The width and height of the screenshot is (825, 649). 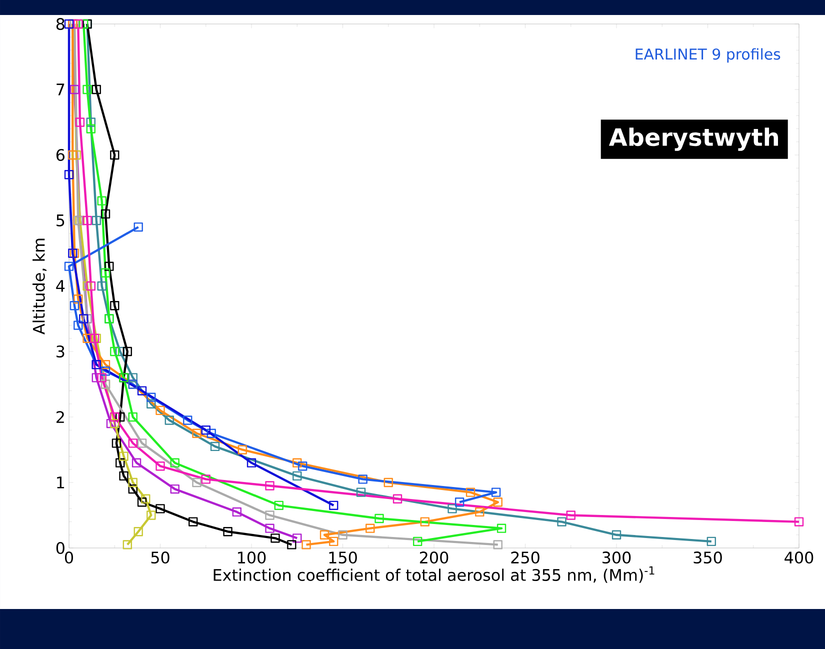 What do you see at coordinates (616, 558) in the screenshot?
I see `x-tick-label: 300` at bounding box center [616, 558].